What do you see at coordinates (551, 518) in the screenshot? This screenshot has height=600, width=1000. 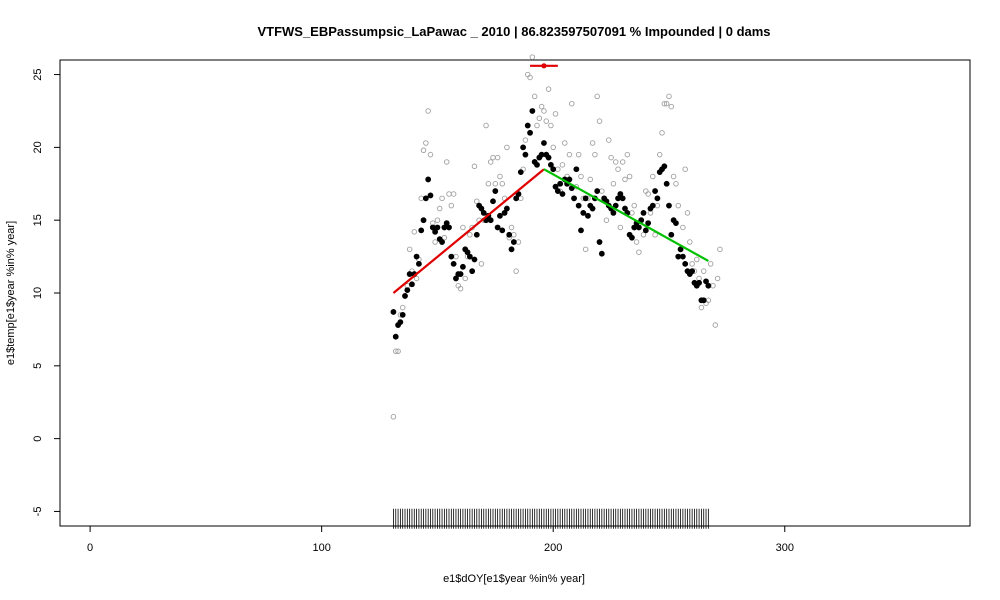 I see `rug-marks` at bounding box center [551, 518].